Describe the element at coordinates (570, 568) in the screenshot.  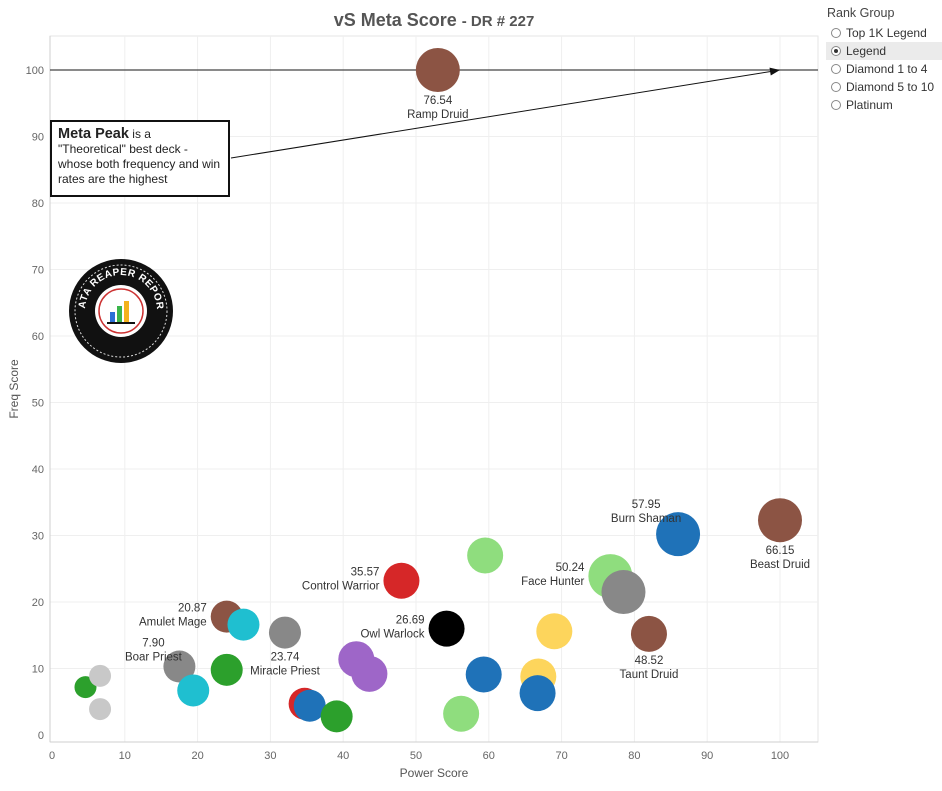
I see `data-label-score: 50.24` at that location.